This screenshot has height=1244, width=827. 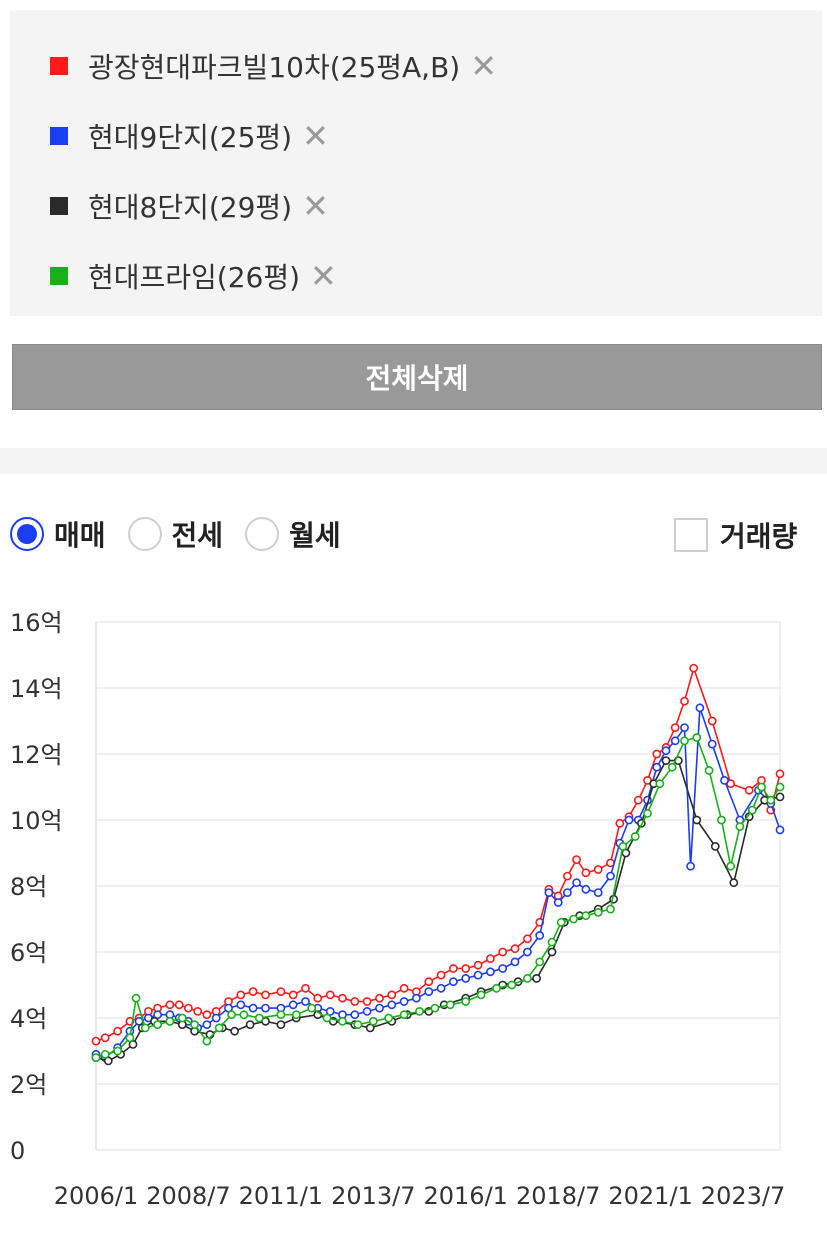 I want to click on compare-item-label: 현대프라임(26평), so click(x=194, y=277).